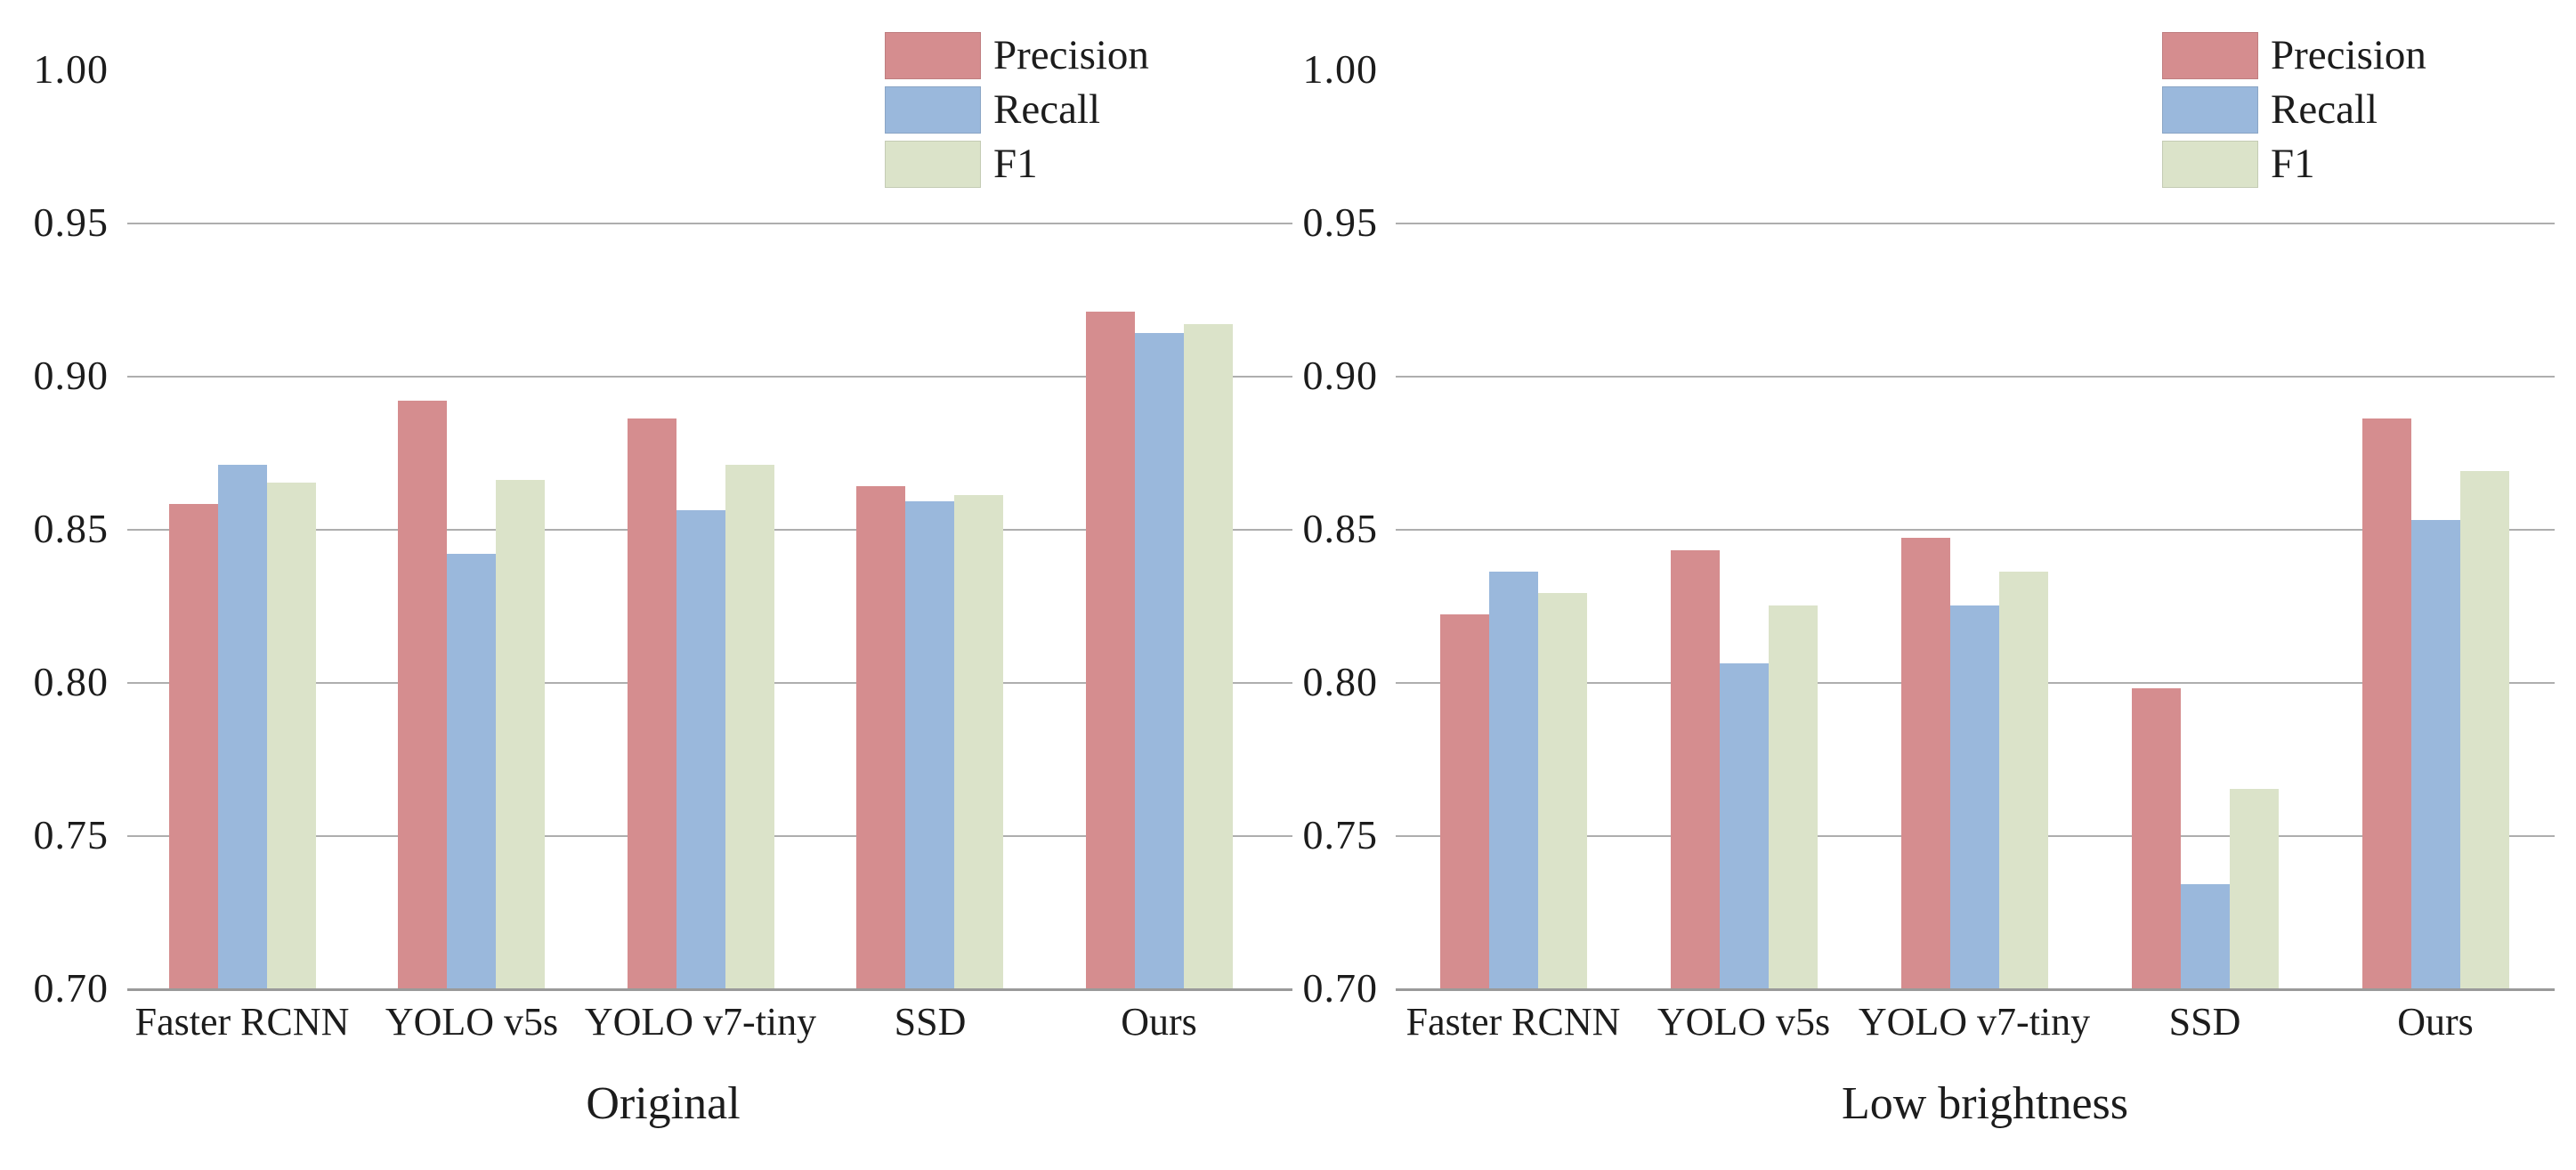 This screenshot has width=2576, height=1170. What do you see at coordinates (423, 694) in the screenshot?
I see `bar-original-yolo-v5s-precision` at bounding box center [423, 694].